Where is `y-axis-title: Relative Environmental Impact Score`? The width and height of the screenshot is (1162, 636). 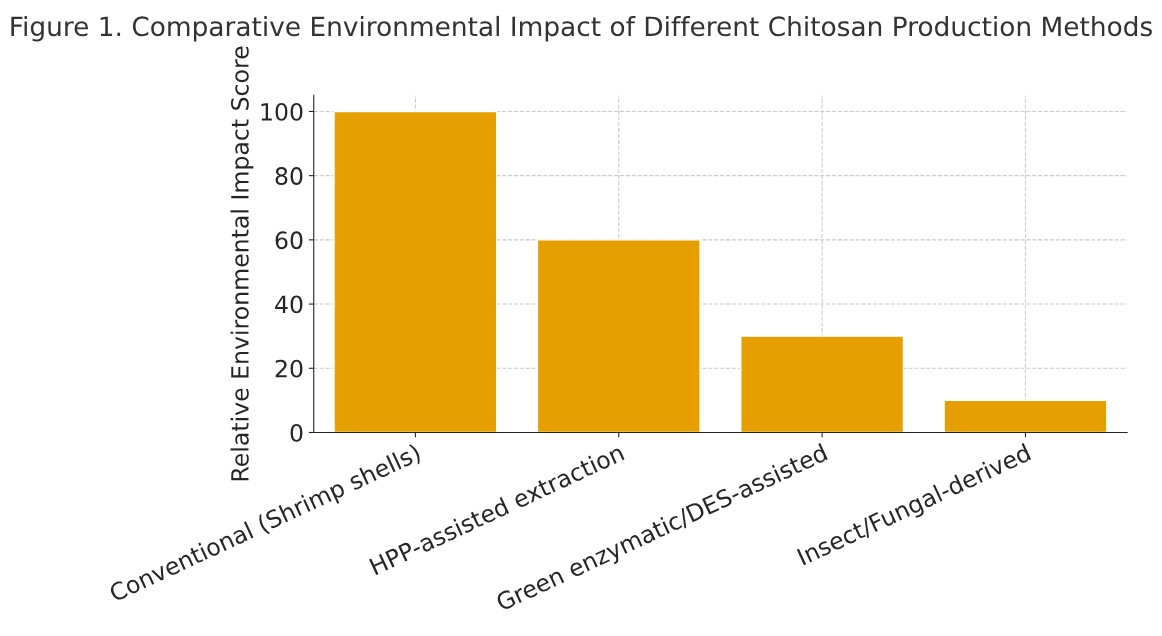 y-axis-title: Relative Environmental Impact Score is located at coordinates (242, 263).